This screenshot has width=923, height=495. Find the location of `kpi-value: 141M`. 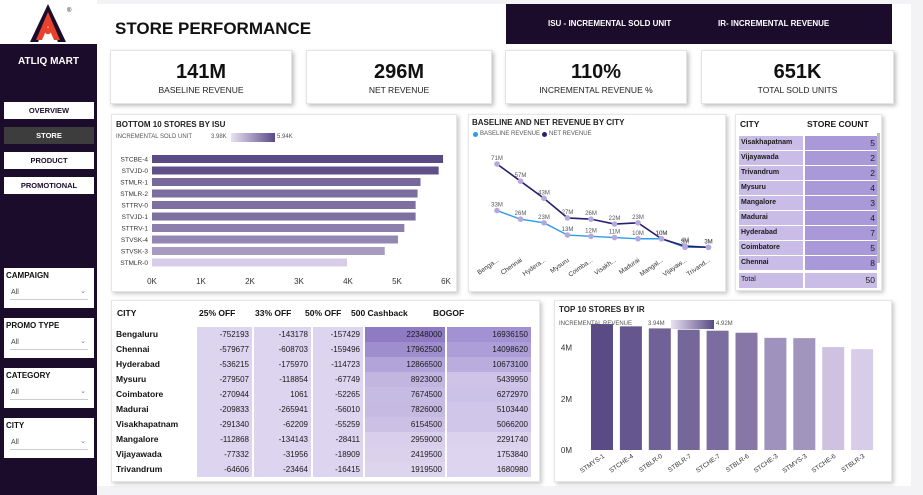

kpi-value: 141M is located at coordinates (201, 72).